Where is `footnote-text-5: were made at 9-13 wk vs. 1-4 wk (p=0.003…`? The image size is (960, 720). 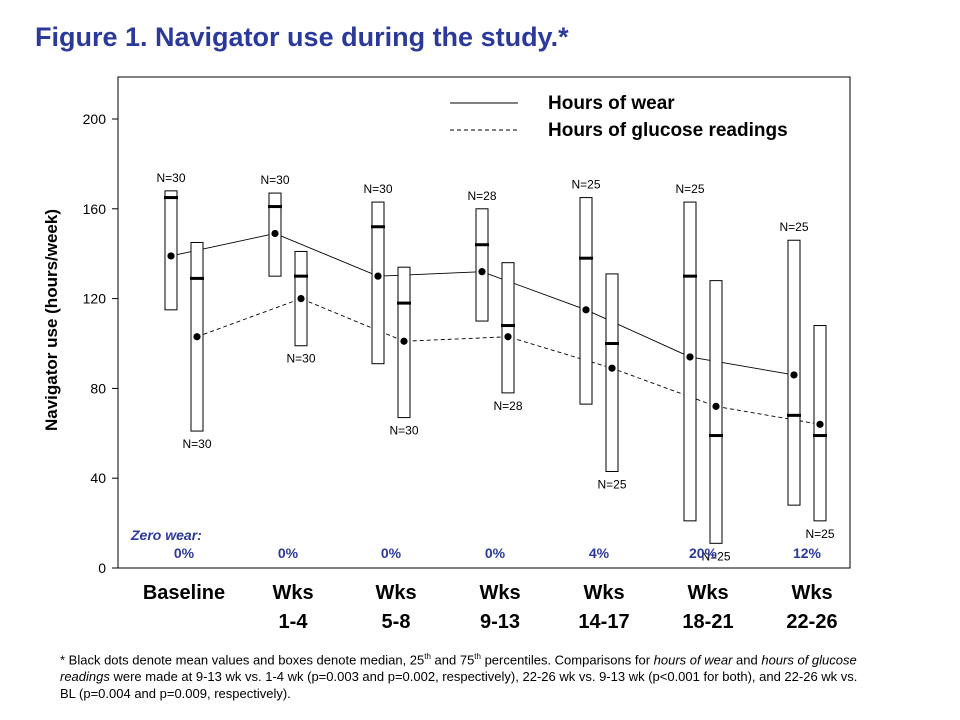
footnote-text-5: were made at 9-13 wk vs. 1-4 wk (p=0.003… is located at coordinates (459, 685).